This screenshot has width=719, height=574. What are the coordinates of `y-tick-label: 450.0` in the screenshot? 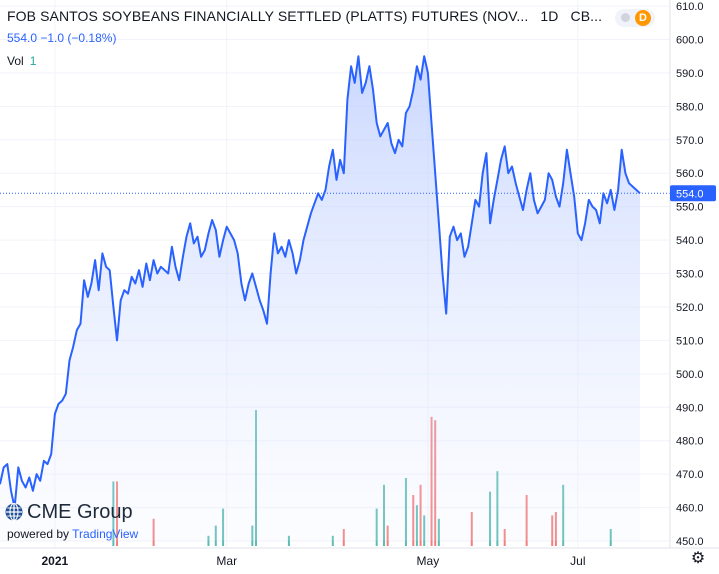 It's located at (690, 542).